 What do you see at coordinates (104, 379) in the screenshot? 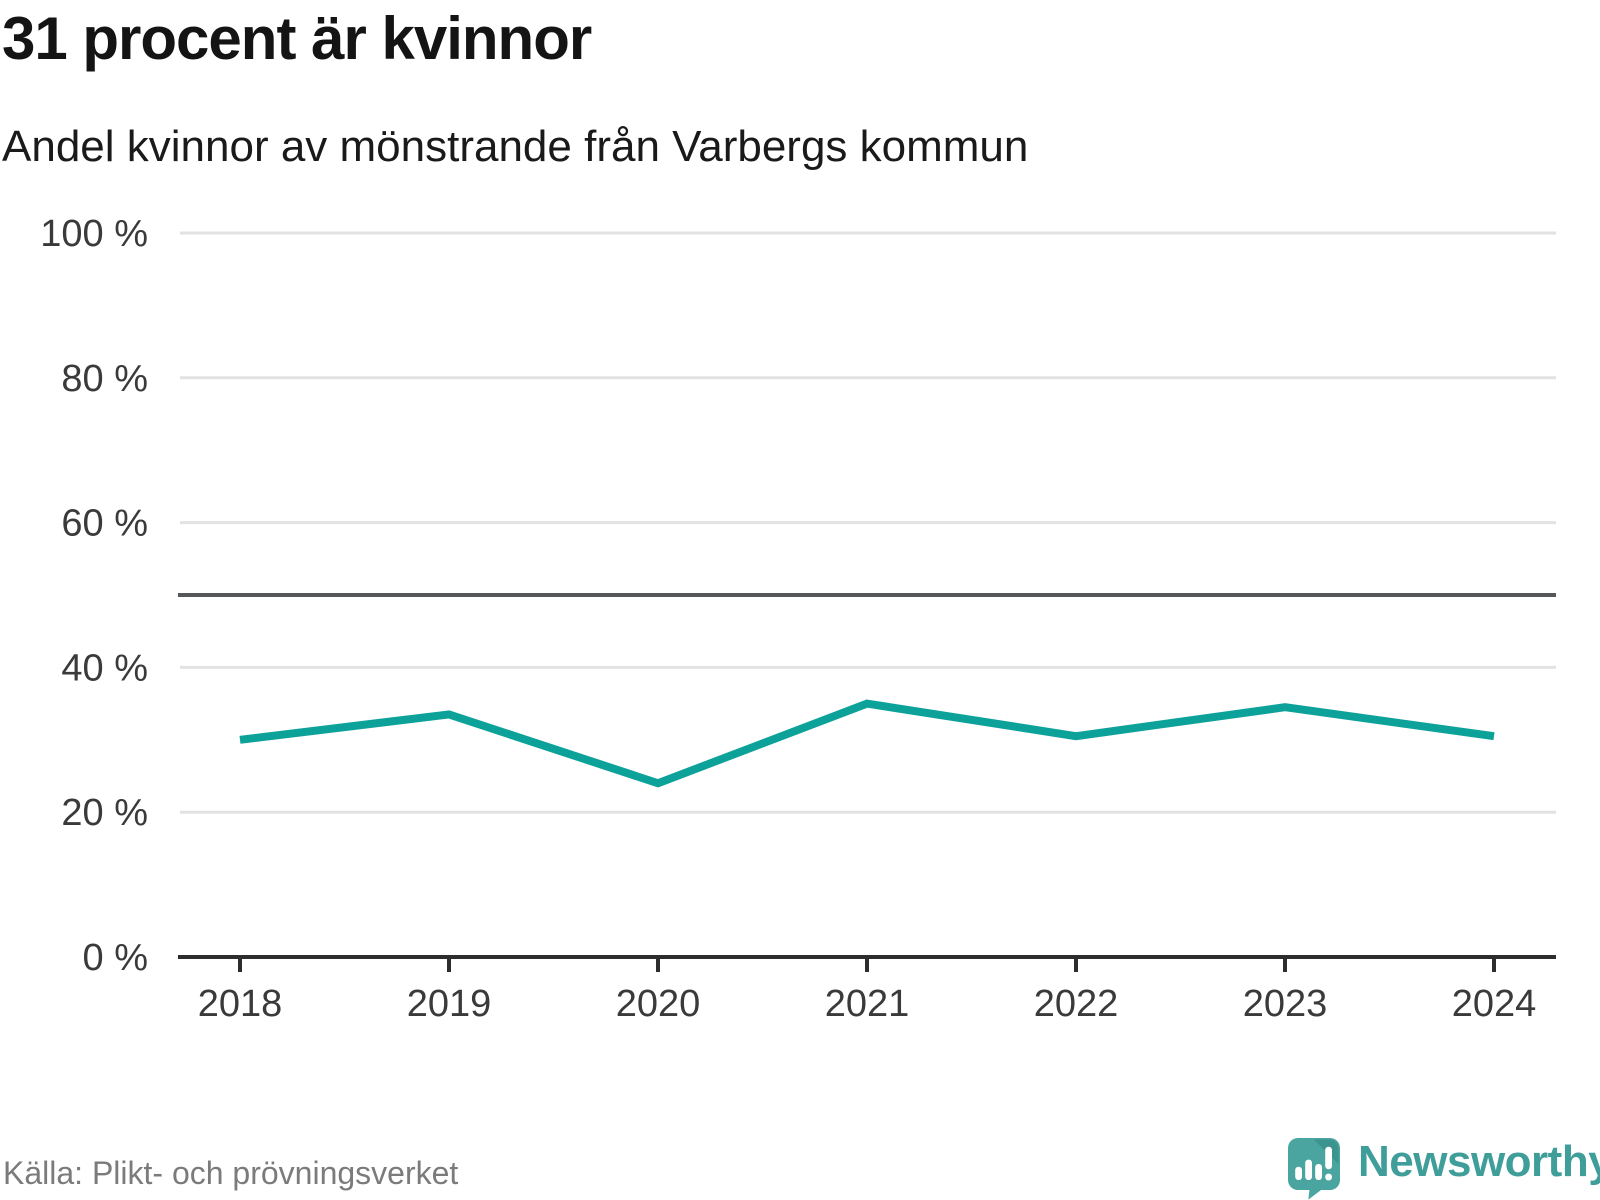
I see `y-axis-label-80: 80 %` at bounding box center [104, 379].